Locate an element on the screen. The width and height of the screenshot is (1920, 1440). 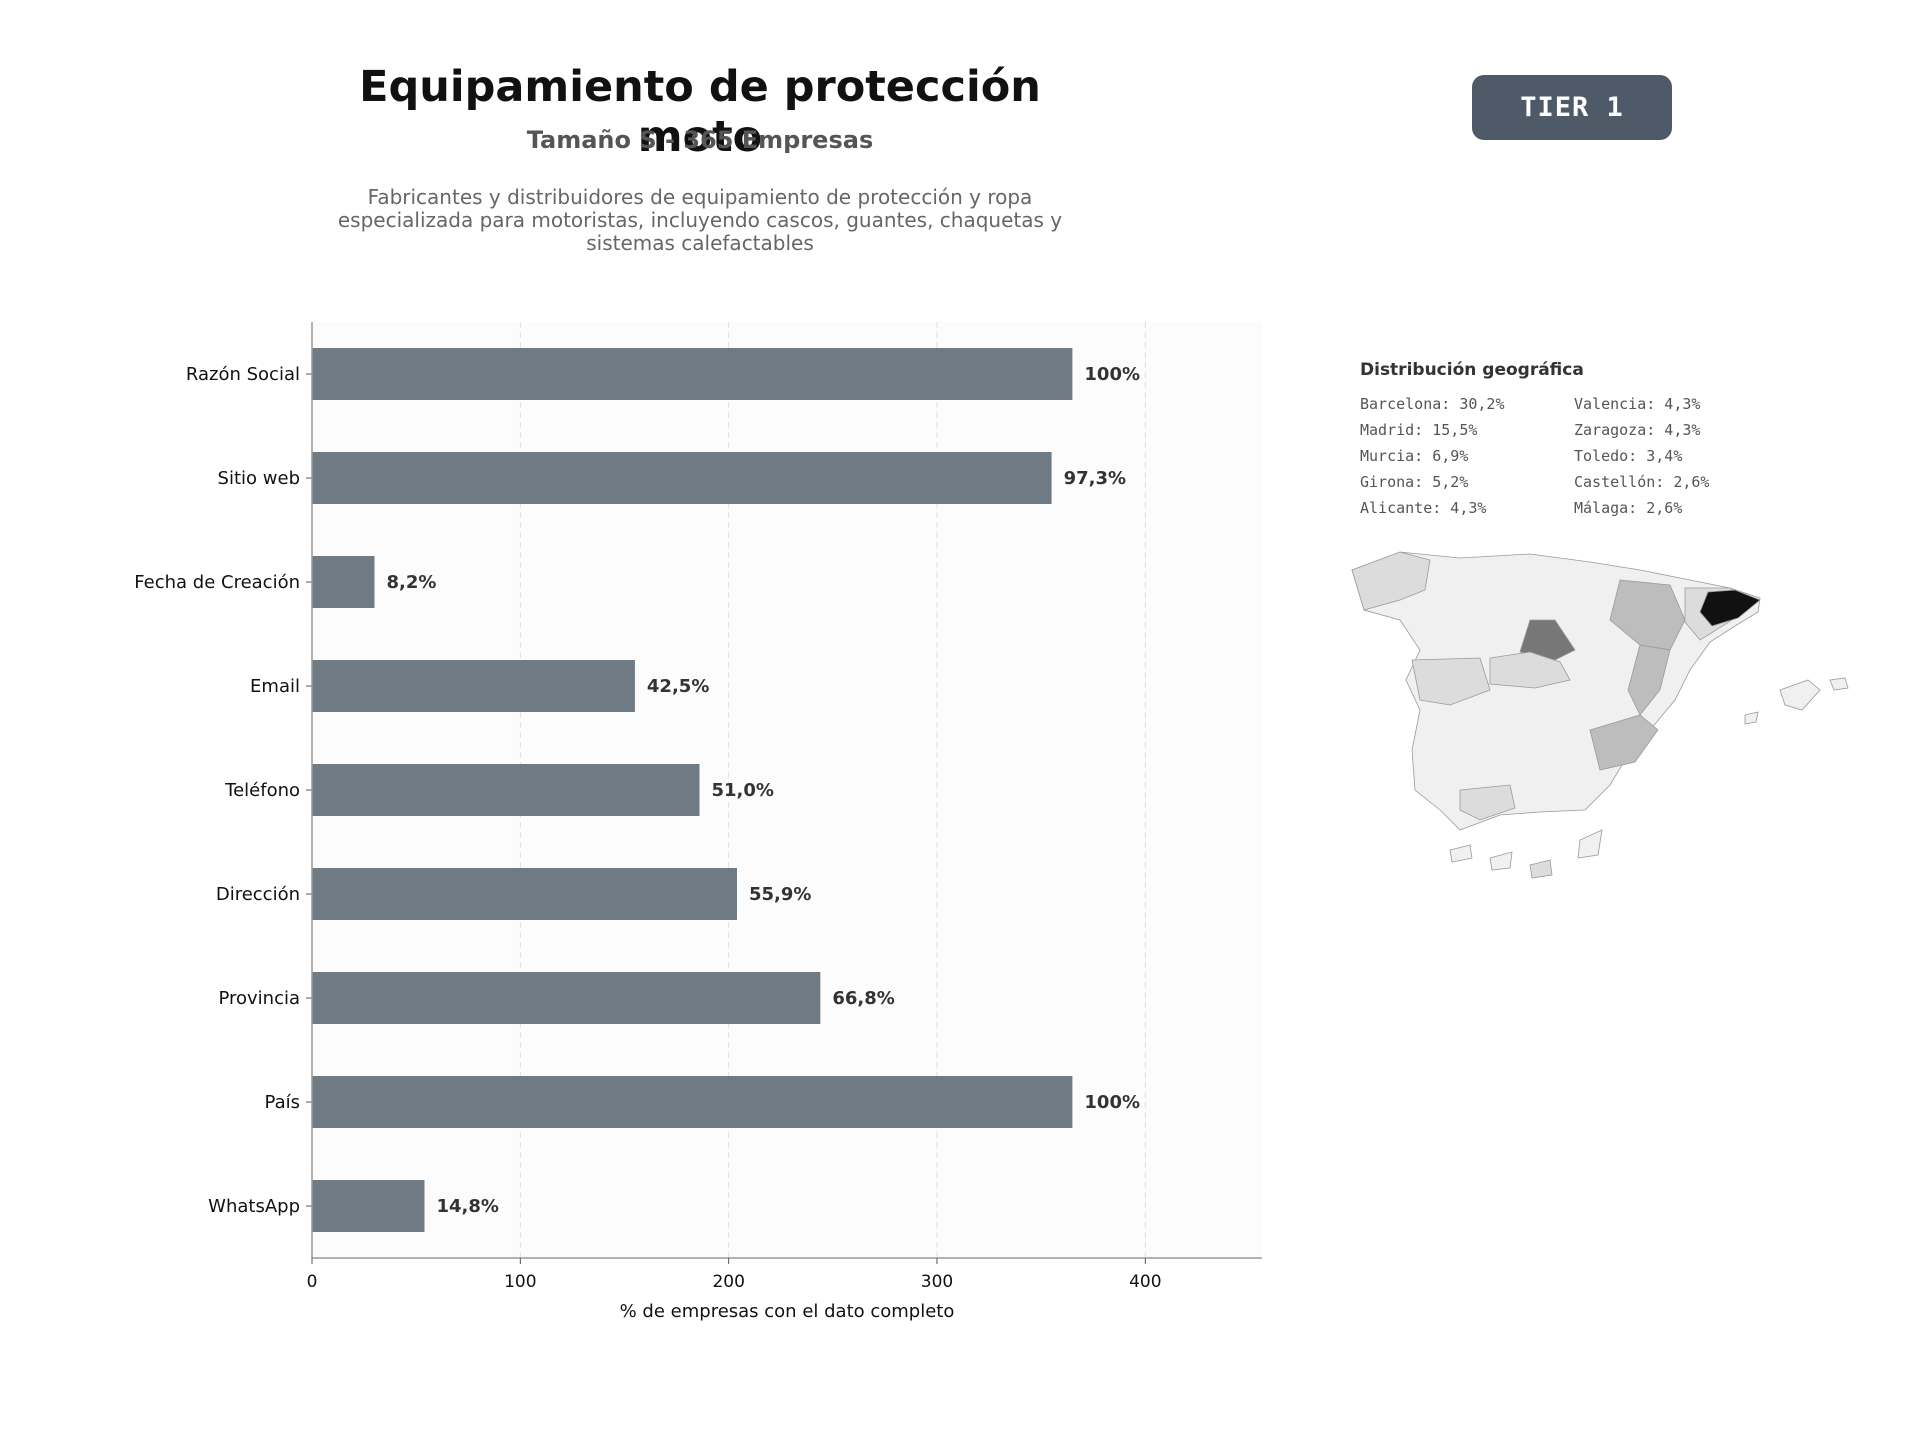
geo-item: Madrid: 15,5% is located at coordinates (1419, 430).